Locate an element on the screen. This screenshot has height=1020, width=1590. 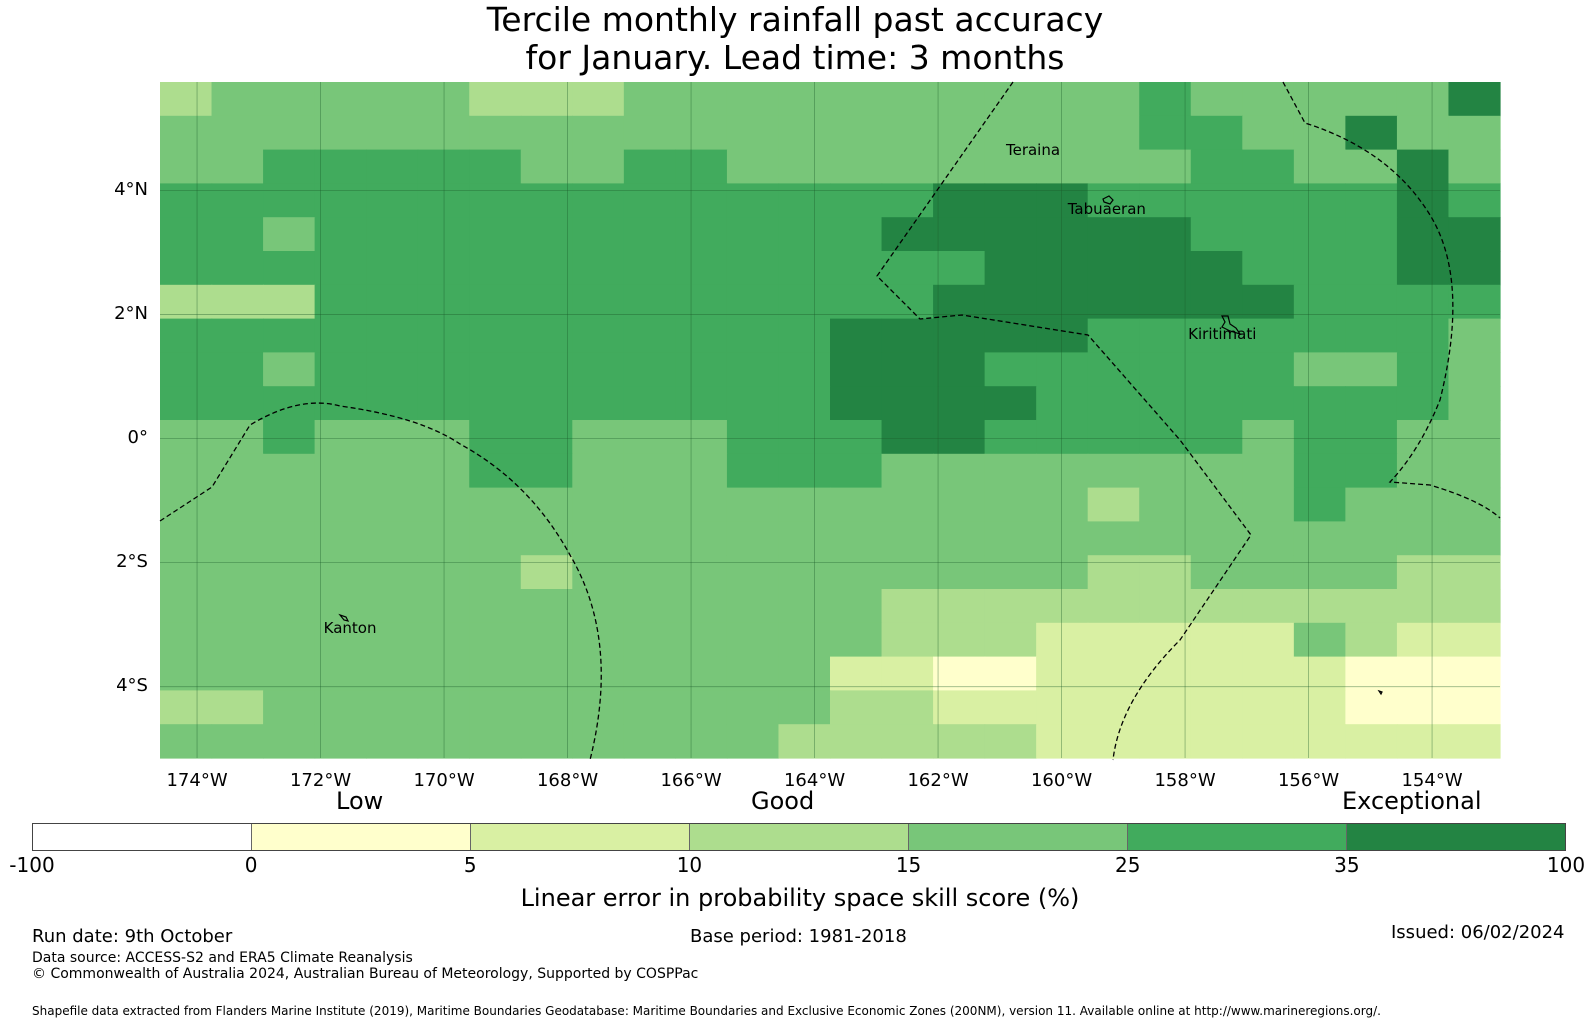
colorbar-tick-label: 10 is located at coordinates (689, 865).